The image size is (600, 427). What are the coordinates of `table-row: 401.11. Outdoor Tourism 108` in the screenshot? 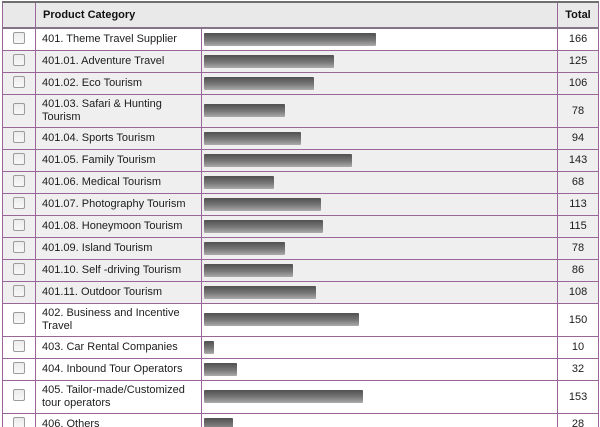 It's located at (301, 292).